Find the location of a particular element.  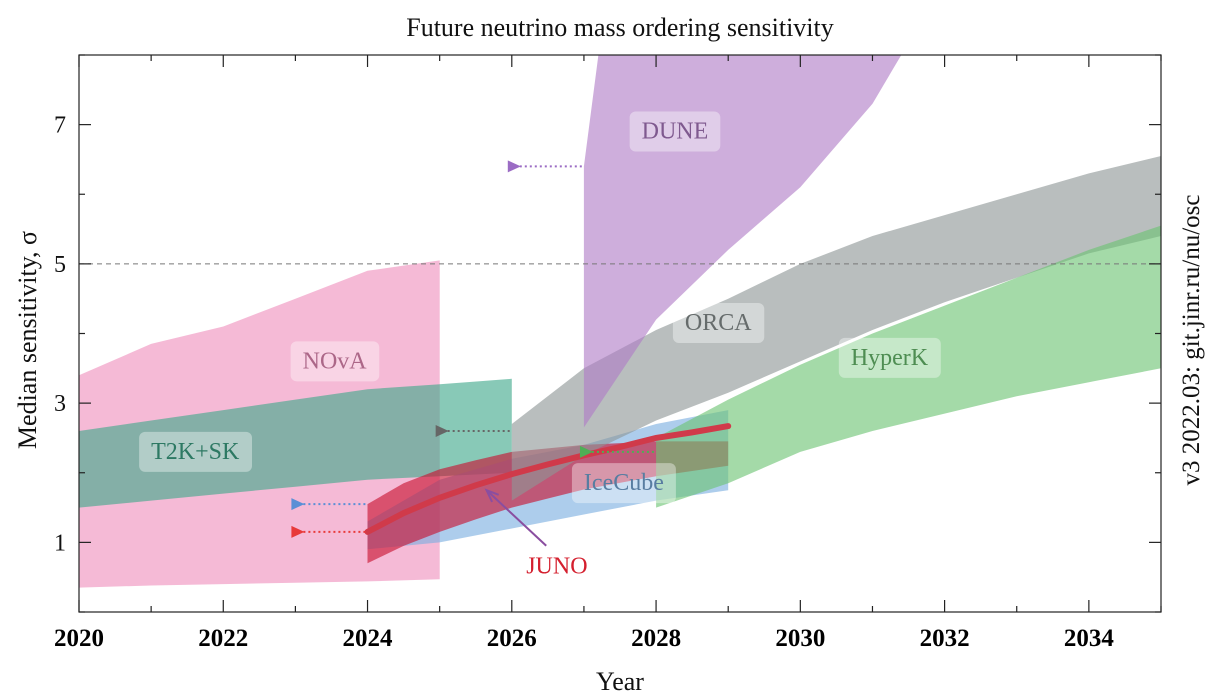

y-tick-label: 1 is located at coordinates (60, 543).